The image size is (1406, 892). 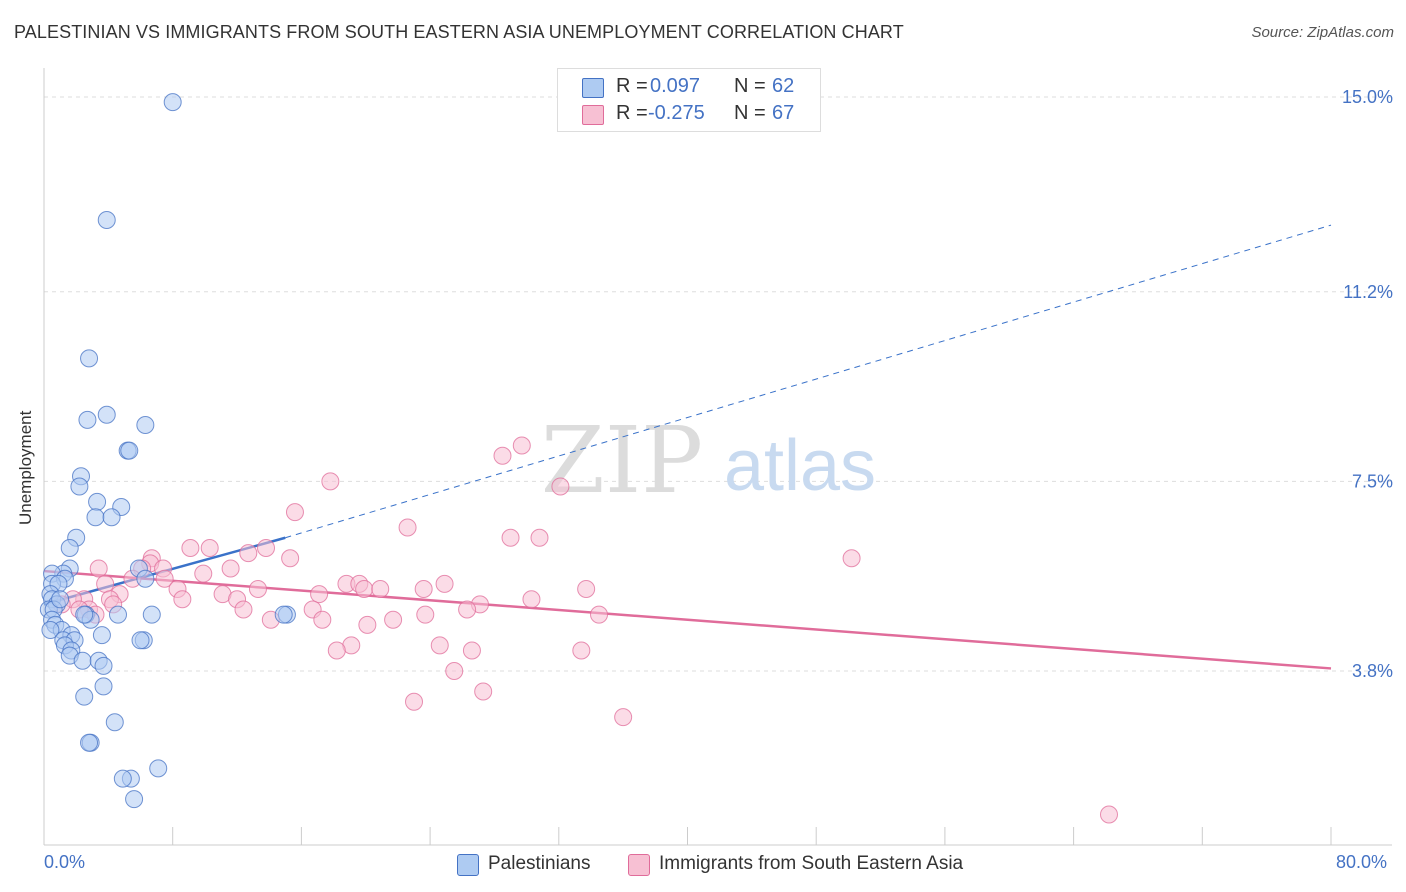 What do you see at coordinates (639, 865) in the screenshot?
I see `legend-swatch-immigrants` at bounding box center [639, 865].